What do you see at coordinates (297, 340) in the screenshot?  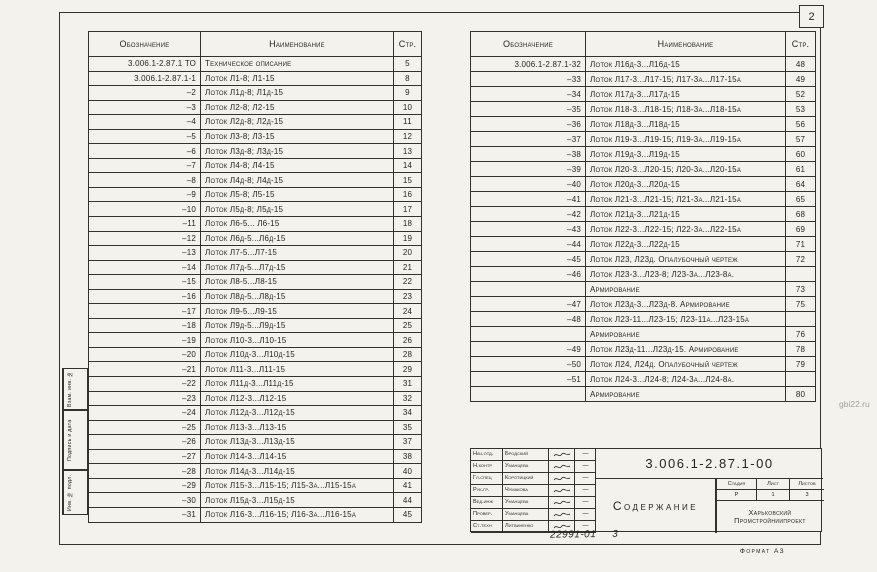 I see `name-cell: Лоток Л10-3...Л10-15` at bounding box center [297, 340].